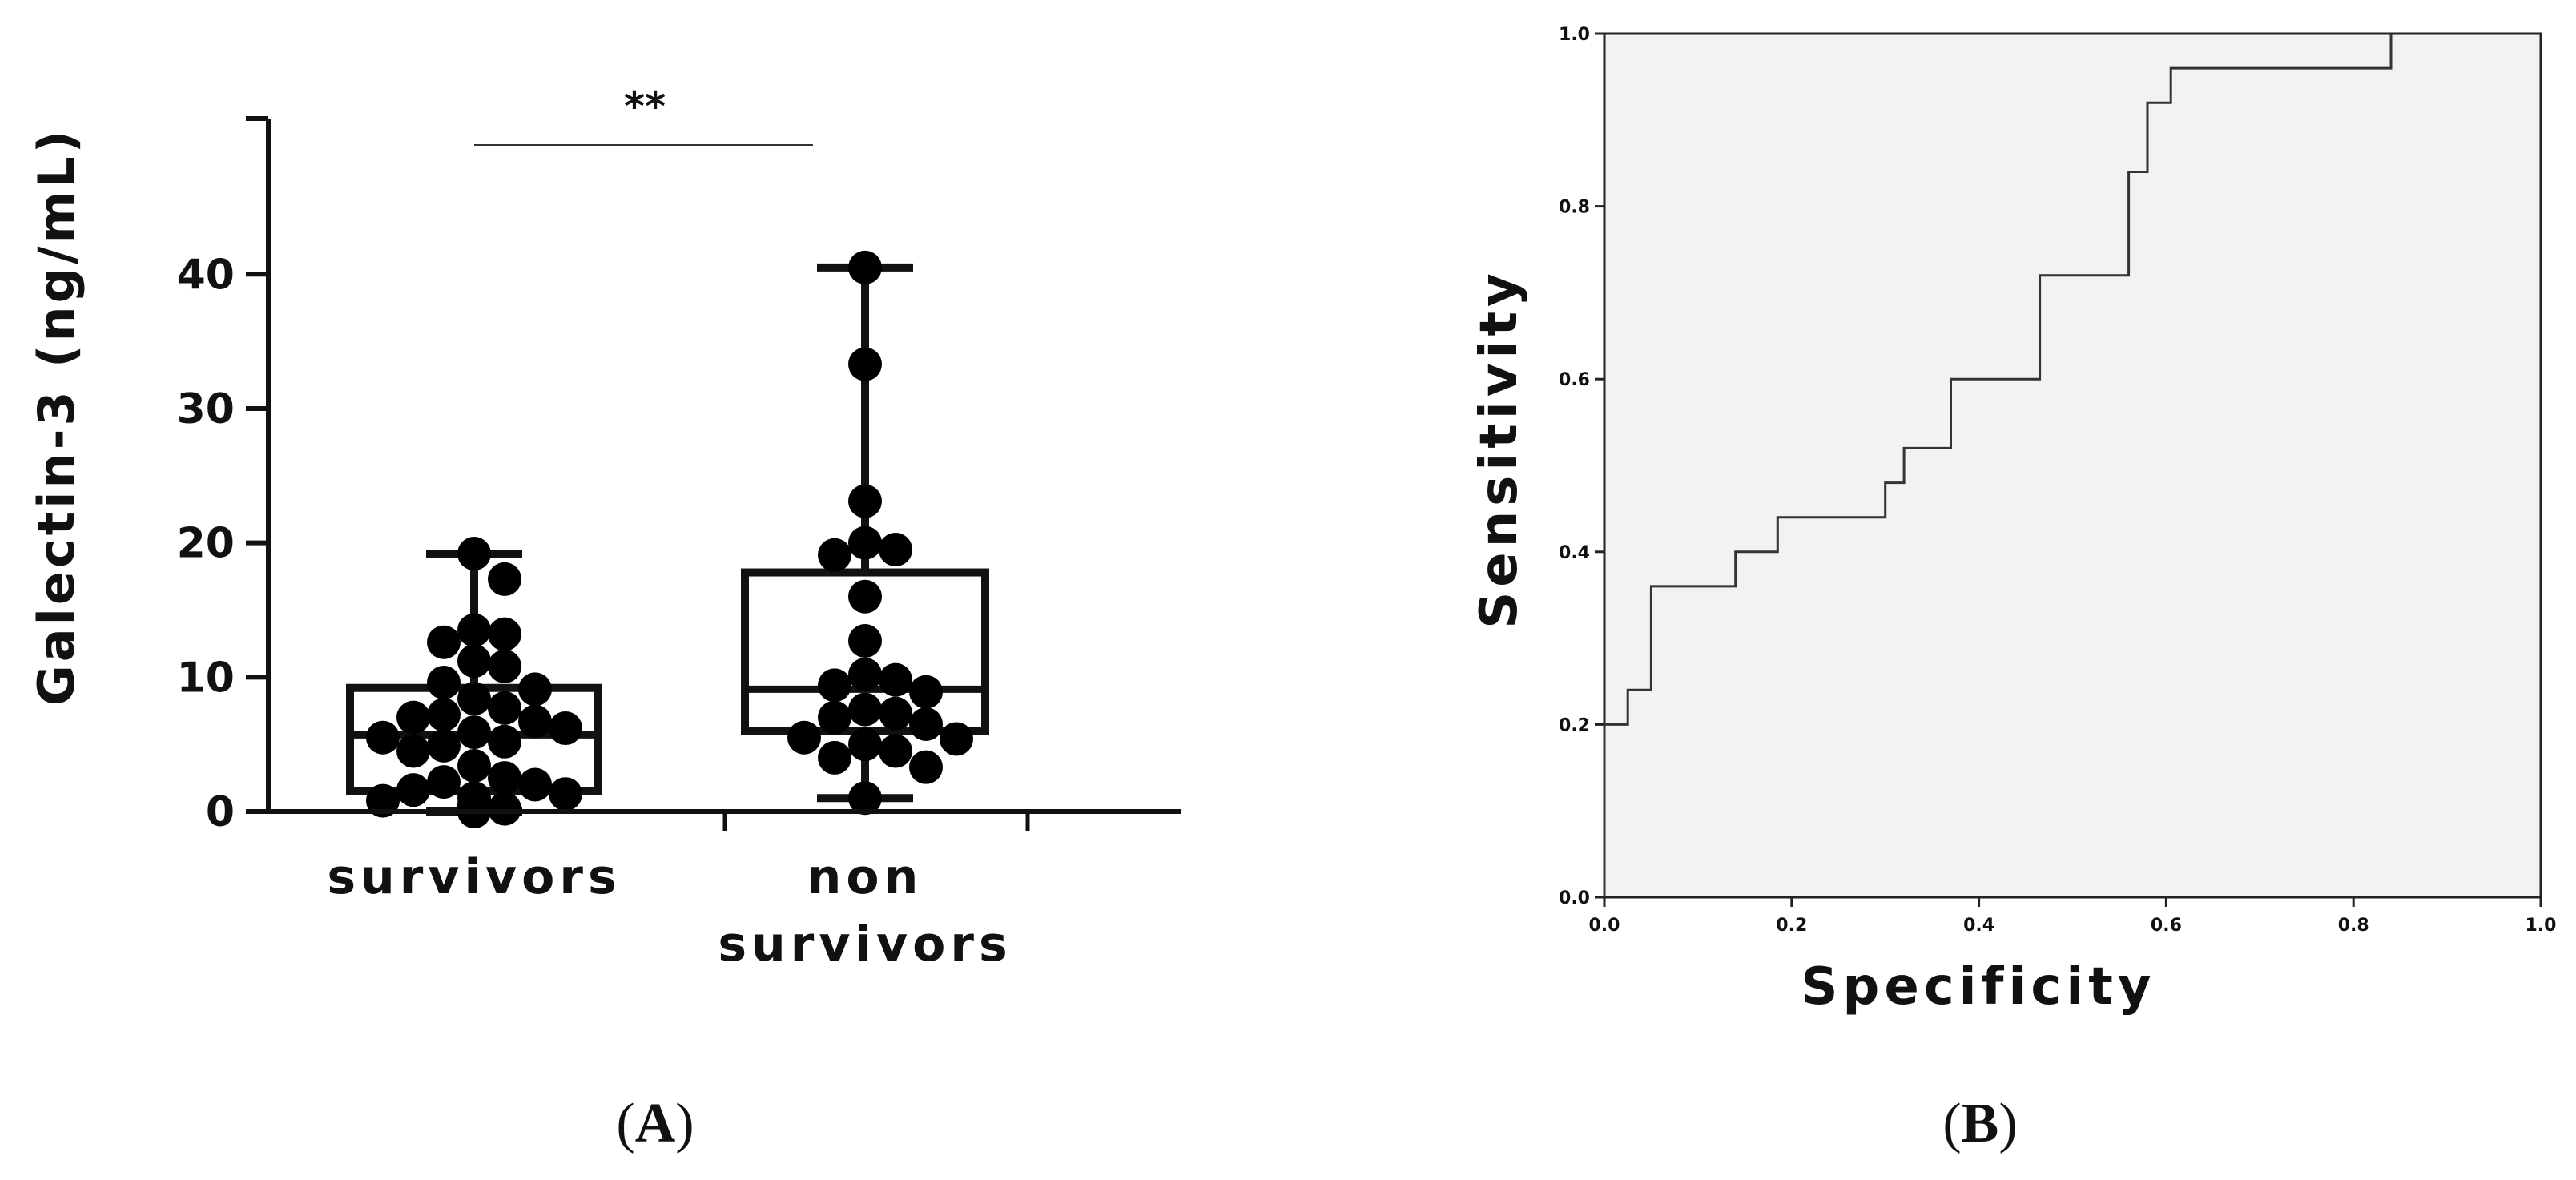 This screenshot has height=1180, width=2576. Describe the element at coordinates (655, 1123) in the screenshot. I see `panel-label-a: (A)` at that location.